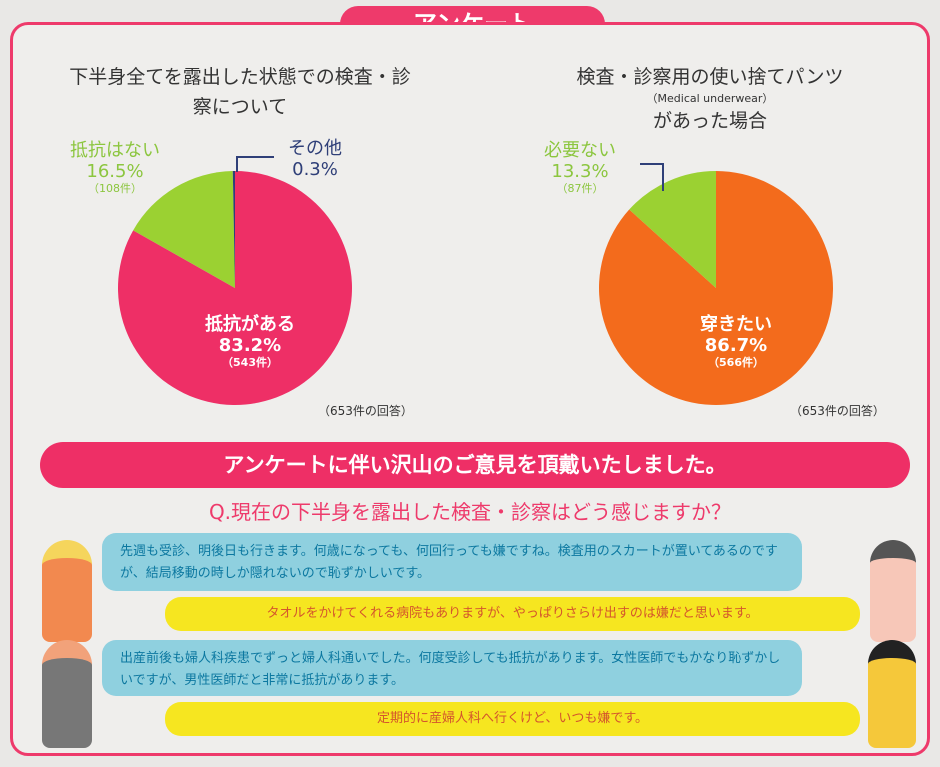 Image resolution: width=940 pixels, height=767 pixels. I want to click on pie2-label-want: 穿きたい 86.7% （566件）, so click(736, 341).